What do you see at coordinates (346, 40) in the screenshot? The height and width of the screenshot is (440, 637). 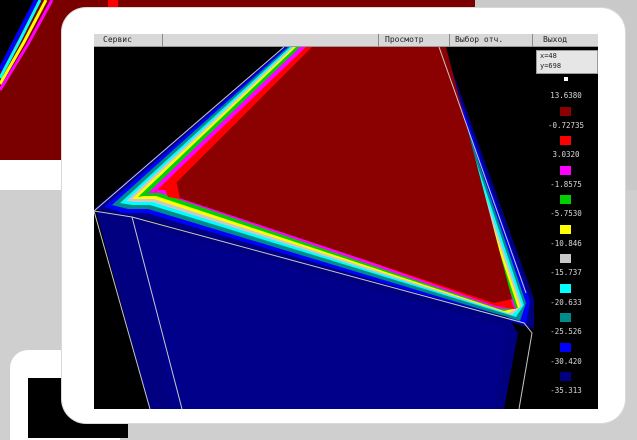 I see `menu-bar: Сервис Просмотр Выбор отч. Выход` at bounding box center [346, 40].